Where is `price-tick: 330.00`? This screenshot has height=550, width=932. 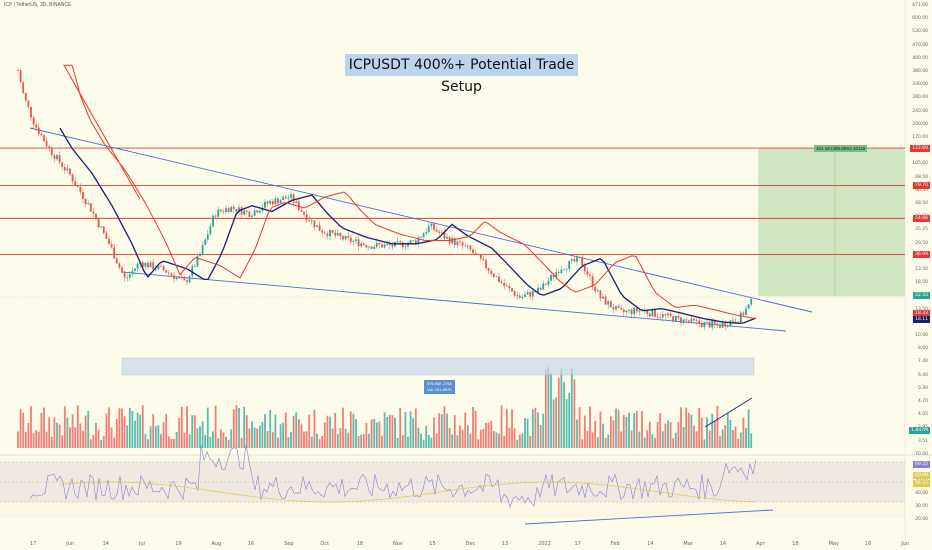 price-tick: 330.00 is located at coordinates (920, 85).